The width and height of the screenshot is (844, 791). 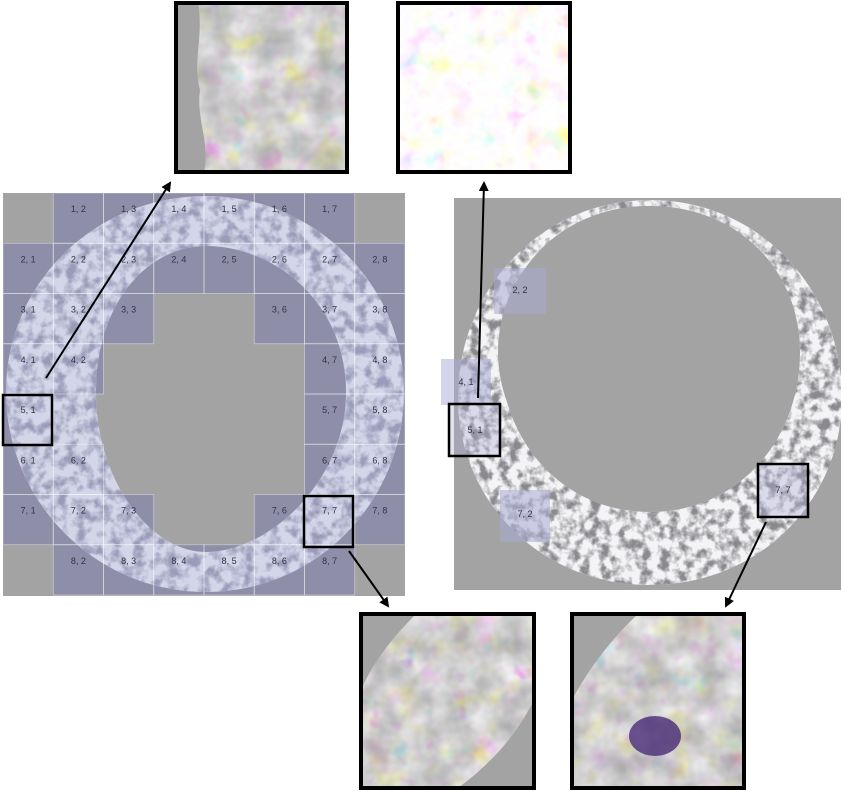 What do you see at coordinates (128, 259) in the screenshot?
I see `left-tile-label: 2, 3` at bounding box center [128, 259].